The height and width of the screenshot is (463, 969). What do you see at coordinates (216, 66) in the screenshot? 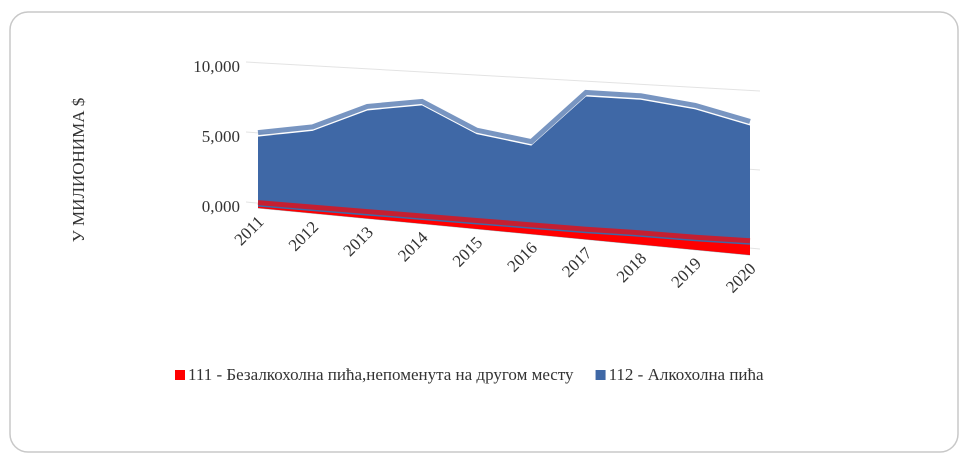
I see `y-tick-label: 10,000` at bounding box center [216, 66].